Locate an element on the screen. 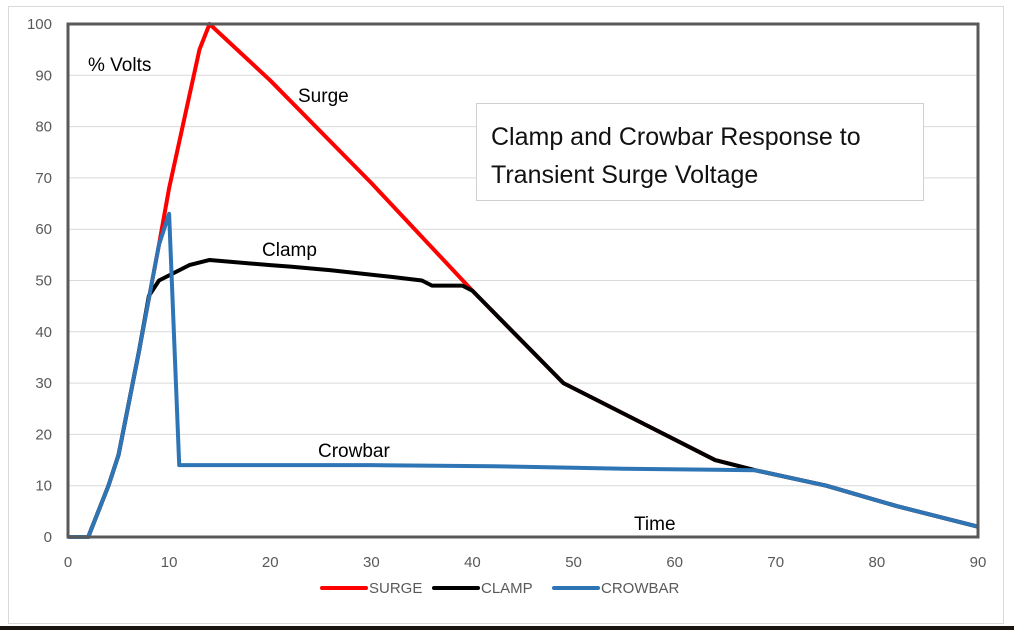  annotation-crowbar: Crowbar is located at coordinates (354, 451).